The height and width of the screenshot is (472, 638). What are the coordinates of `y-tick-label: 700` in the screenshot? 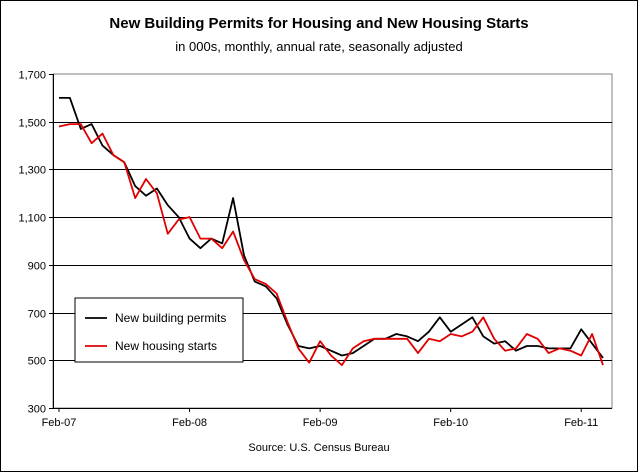 It's located at (37, 315).